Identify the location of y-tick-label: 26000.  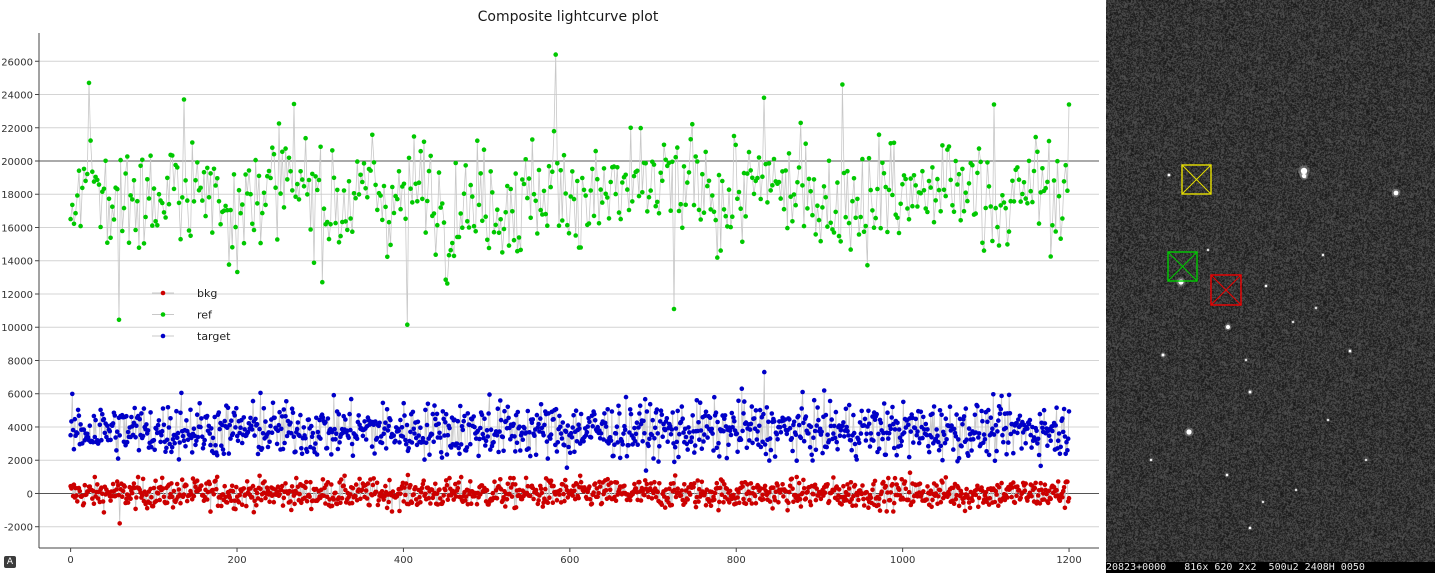
(17, 62).